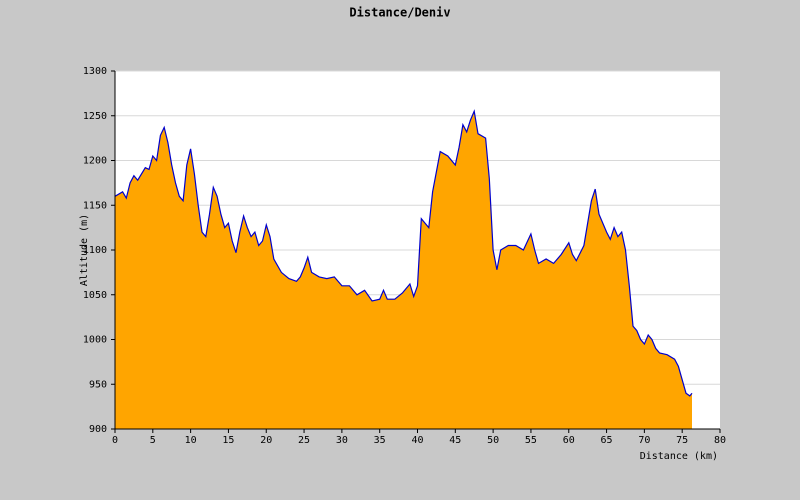  What do you see at coordinates (228, 440) in the screenshot?
I see `x-tick-label: 15` at bounding box center [228, 440].